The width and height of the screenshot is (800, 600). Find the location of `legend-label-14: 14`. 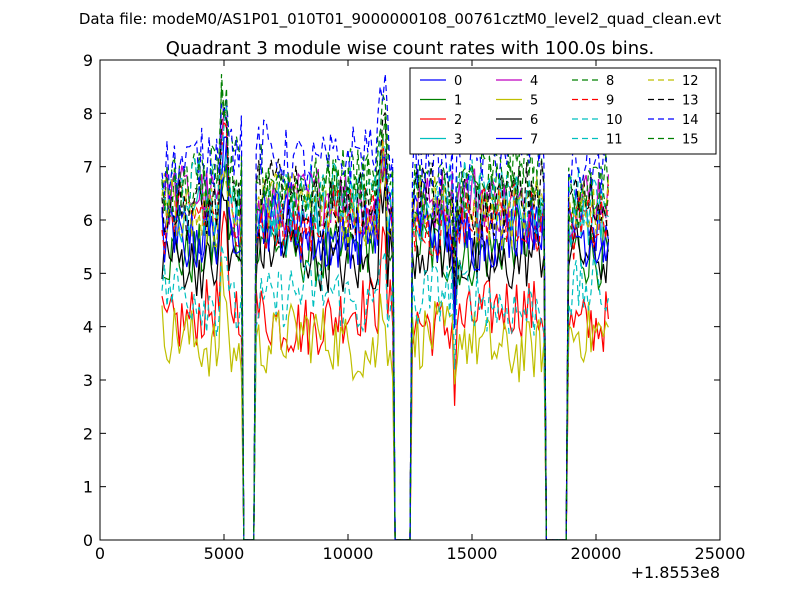

legend-label-14: 14 is located at coordinates (690, 120).